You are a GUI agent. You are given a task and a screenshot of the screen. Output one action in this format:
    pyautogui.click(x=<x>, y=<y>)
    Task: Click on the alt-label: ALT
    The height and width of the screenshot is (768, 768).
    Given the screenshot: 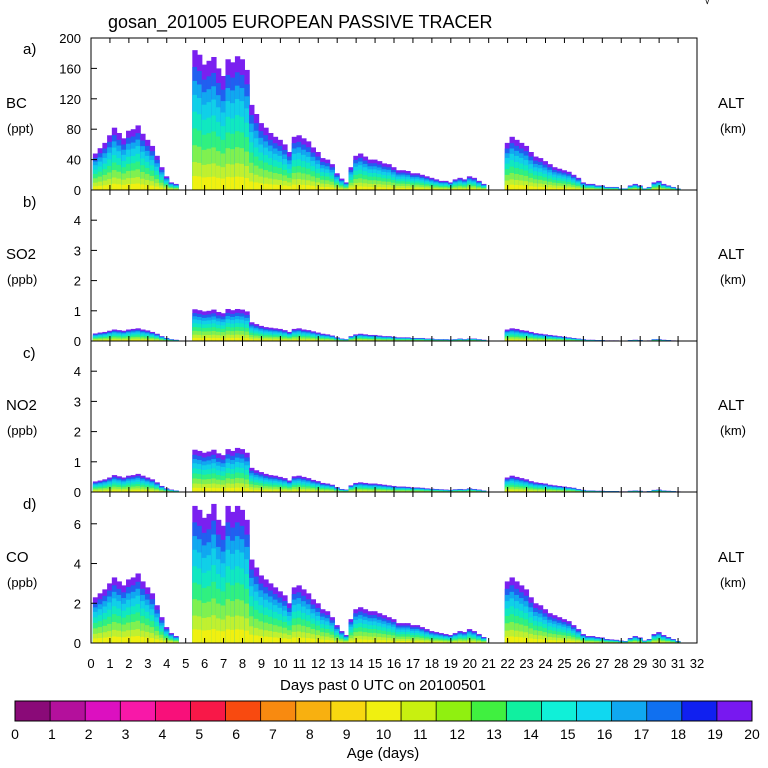 What is the action you would take?
    pyautogui.click(x=731, y=254)
    